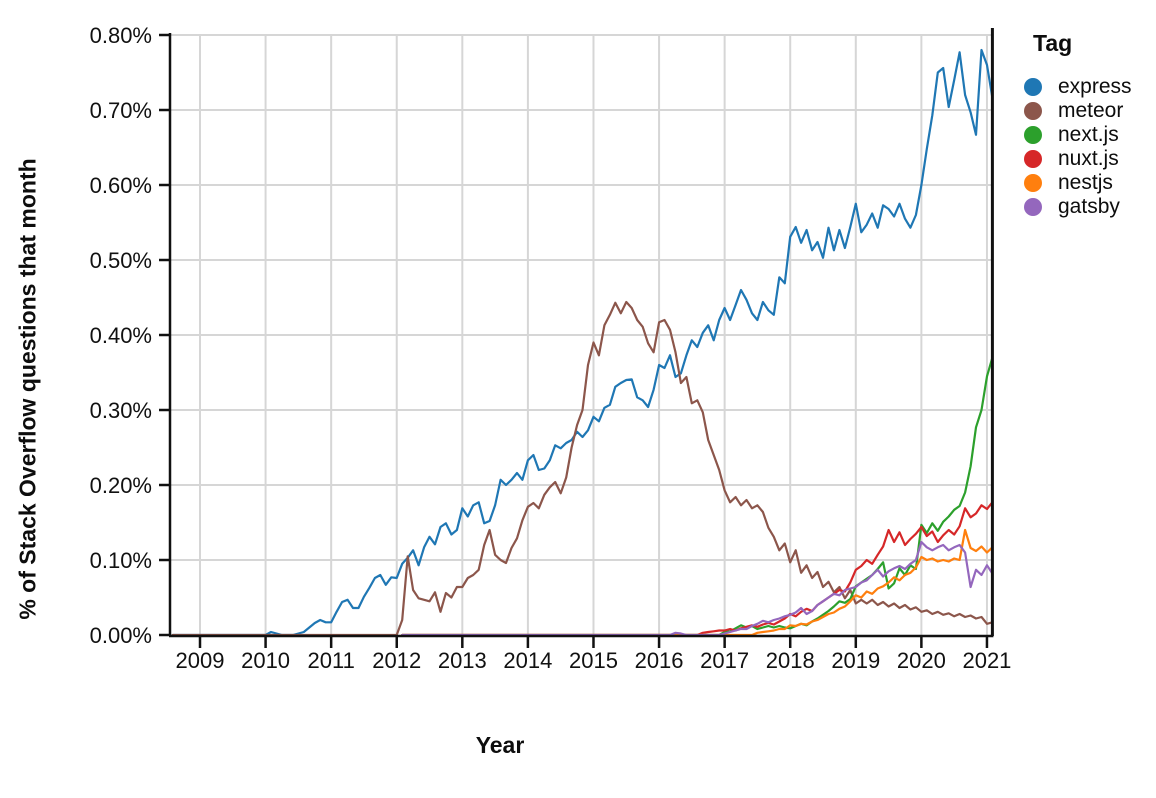 This screenshot has width=1156, height=798. What do you see at coordinates (1091, 110) in the screenshot?
I see `legend-label: meteor` at bounding box center [1091, 110].